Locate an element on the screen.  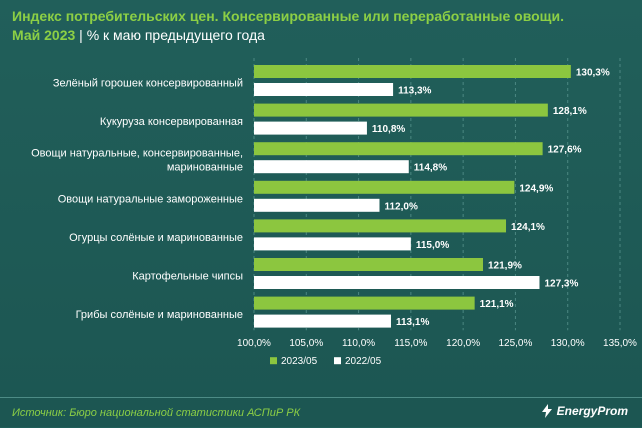
x-tick-label: 110,0% is located at coordinates (358, 343).